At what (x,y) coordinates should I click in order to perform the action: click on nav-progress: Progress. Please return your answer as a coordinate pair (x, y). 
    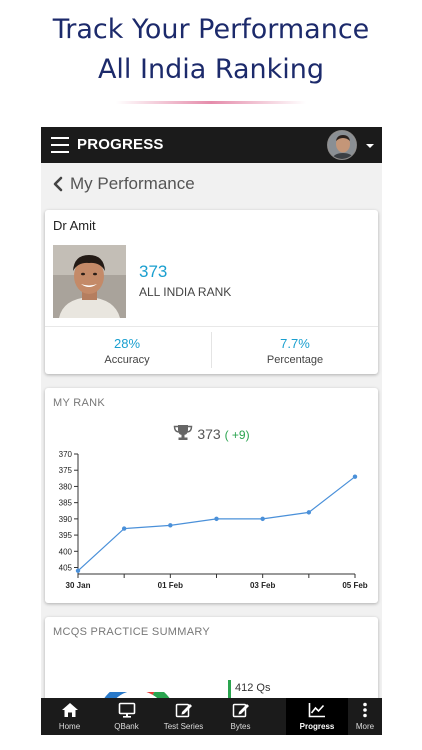
    Looking at the image, I should click on (317, 716).